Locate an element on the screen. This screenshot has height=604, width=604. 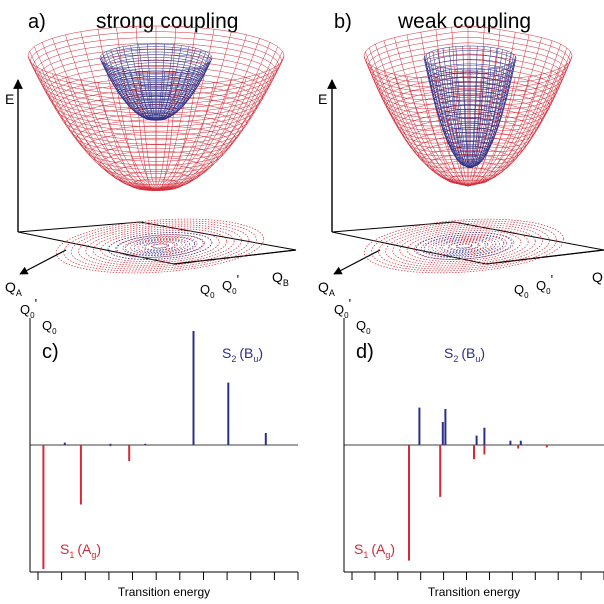
panel-a-qa-axis is located at coordinates (43, 262).